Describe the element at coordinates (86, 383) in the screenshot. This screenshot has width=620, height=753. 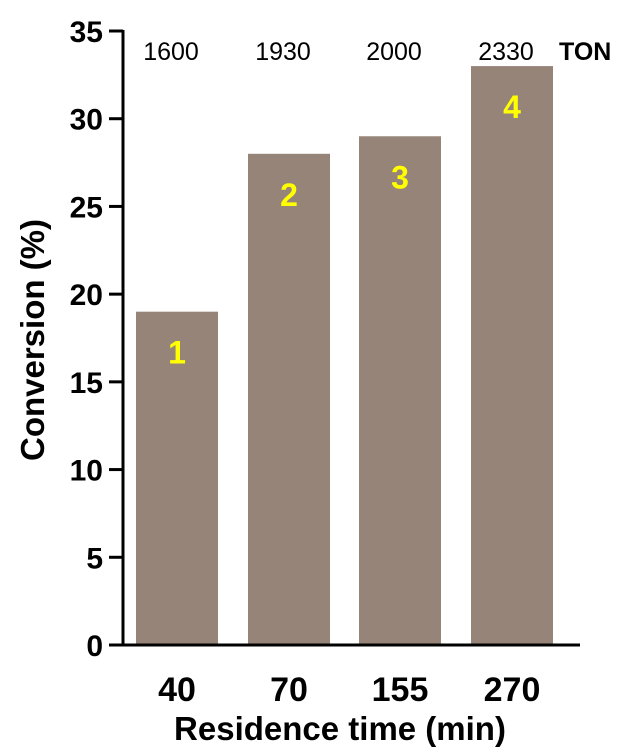
I see `y-tick-label: 15` at that location.